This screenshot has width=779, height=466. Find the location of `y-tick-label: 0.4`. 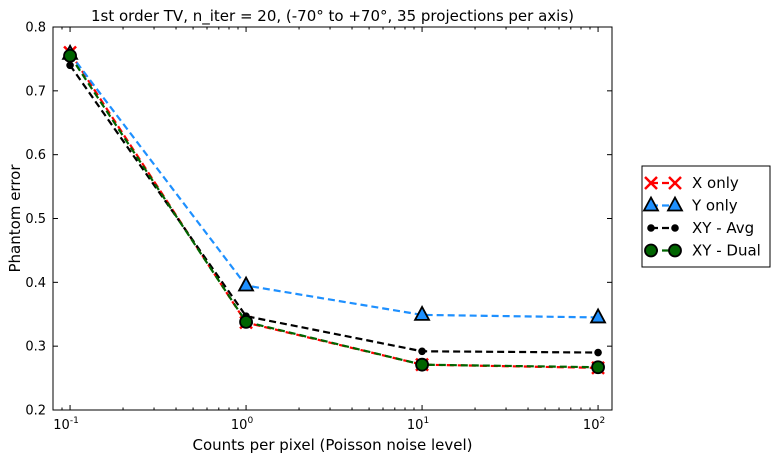

y-tick-label: 0.4 is located at coordinates (35, 283).